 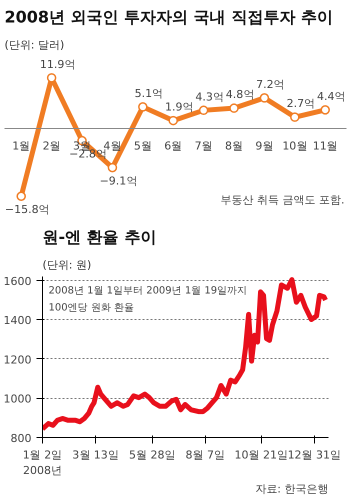 I want to click on x-tick-label: 5월 28일, so click(x=152, y=455).